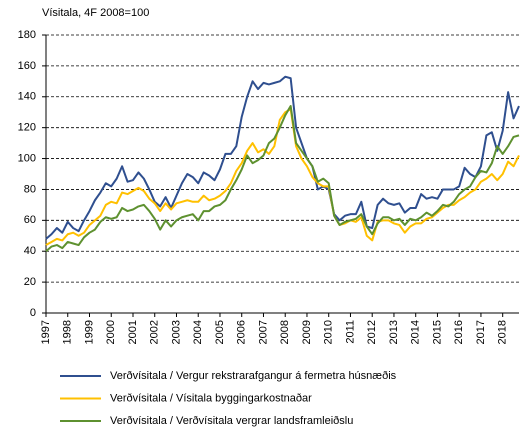  I want to click on x-tick-label: 2018, so click(503, 332).